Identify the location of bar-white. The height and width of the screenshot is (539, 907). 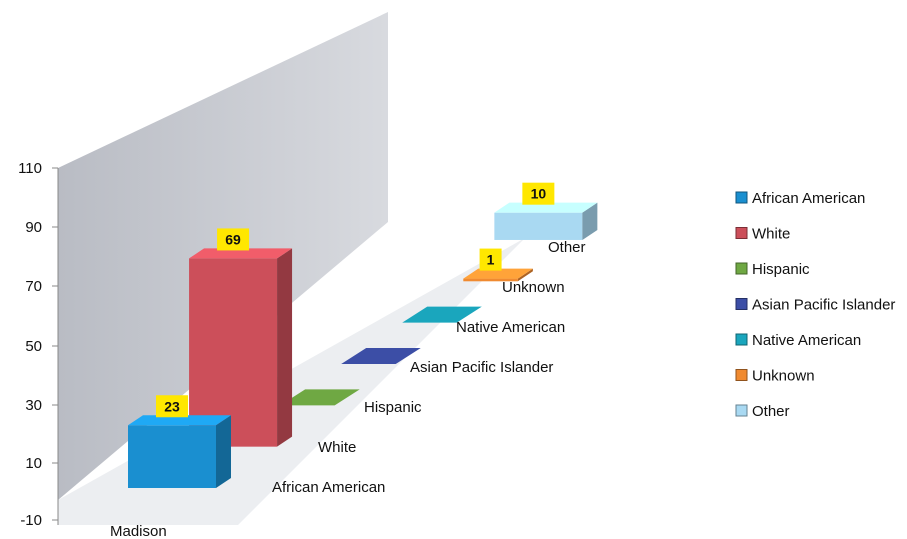
(241, 347).